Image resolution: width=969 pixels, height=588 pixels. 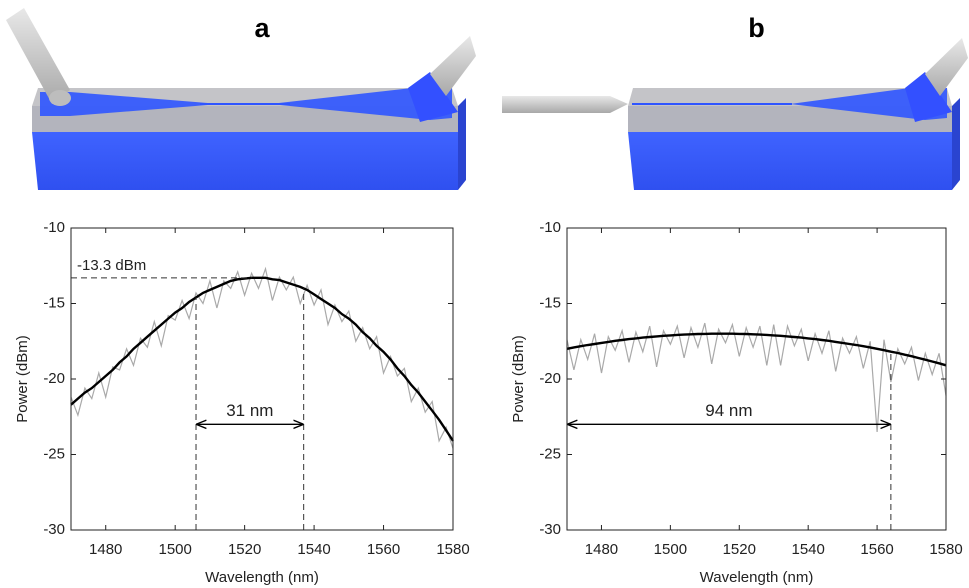 I want to click on bandwidth-label: 31 nm, so click(x=249, y=410).